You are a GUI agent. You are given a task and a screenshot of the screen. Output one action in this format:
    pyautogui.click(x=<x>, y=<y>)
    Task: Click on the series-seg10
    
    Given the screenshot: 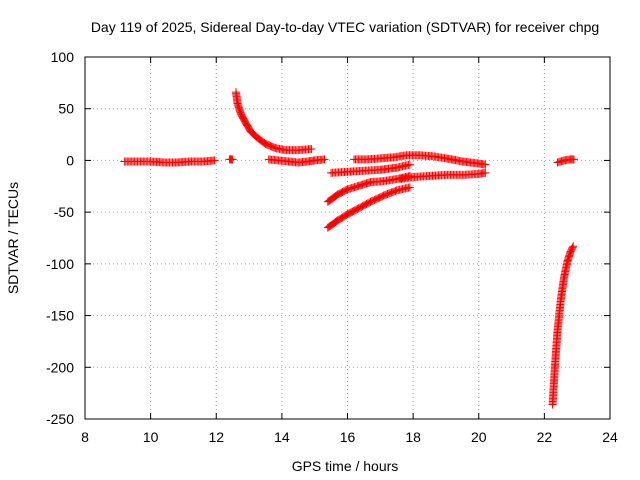 What is the action you would take?
    pyautogui.click(x=565, y=161)
    